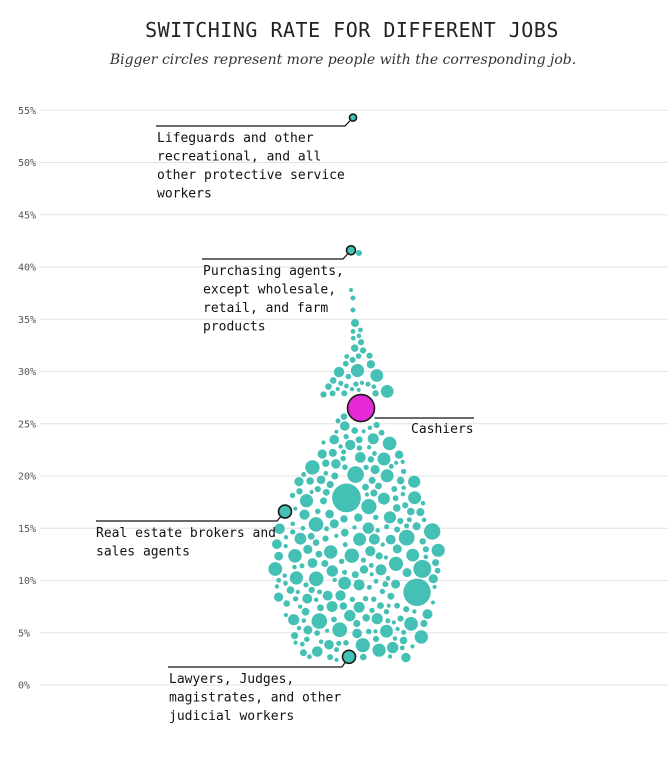 This screenshot has width=668, height=768. Describe the element at coordinates (27, 320) in the screenshot. I see `y-tick-label: 35%` at that location.